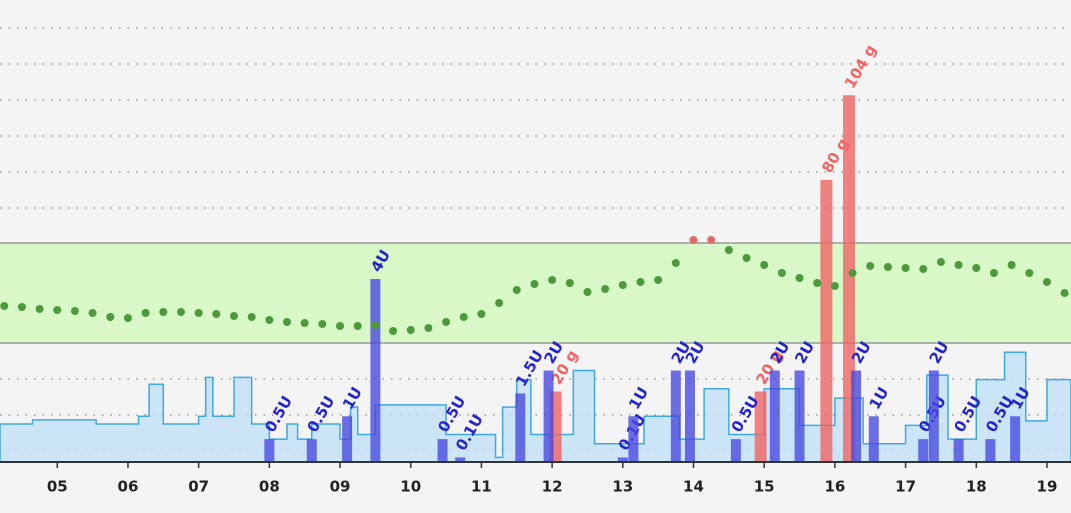 Image resolution: width=1071 pixels, height=513 pixels. I want to click on x-tick-label: 17, so click(905, 487).